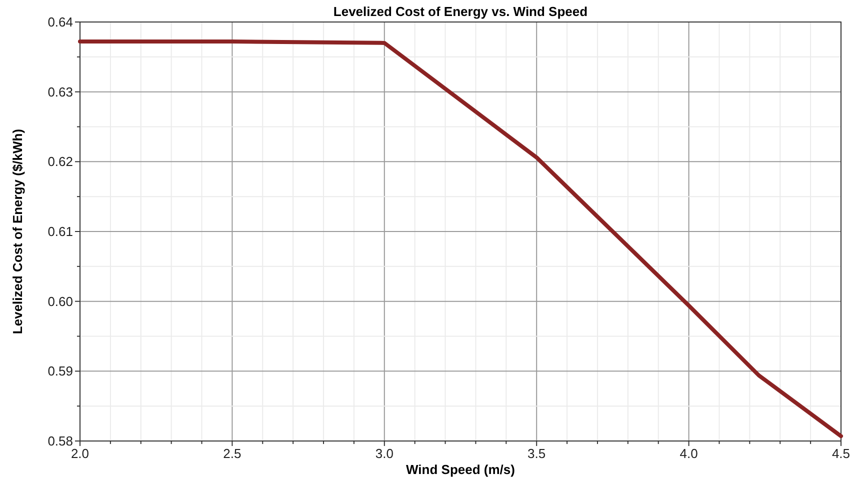 This screenshot has width=854, height=490. What do you see at coordinates (17, 231) in the screenshot?
I see `y-axis-title: Levelized Cost of Energy ($/kWh)` at bounding box center [17, 231].